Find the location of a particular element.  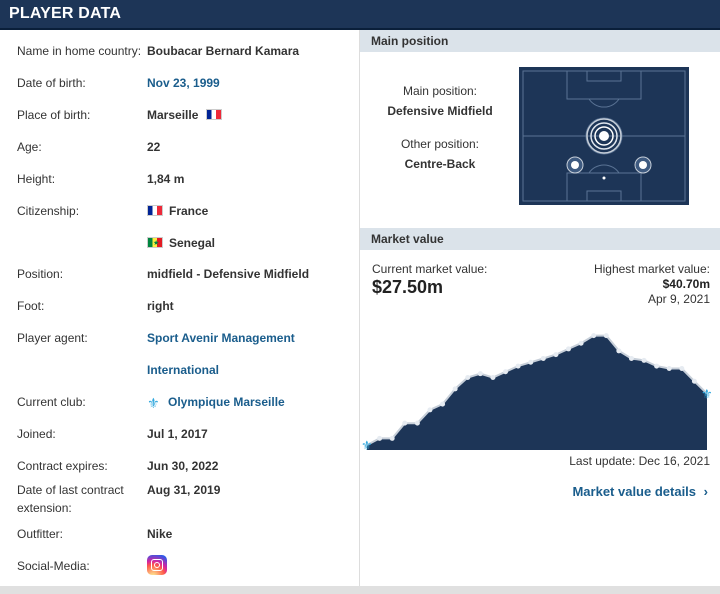

market-value-chart: ⚜⚜ is located at coordinates (537, 391).